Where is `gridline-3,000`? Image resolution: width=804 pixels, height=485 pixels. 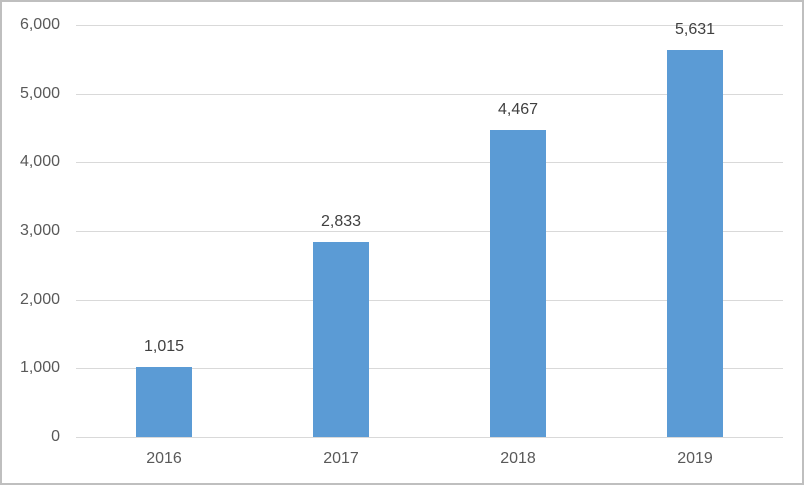 gridline-3,000 is located at coordinates (429, 231).